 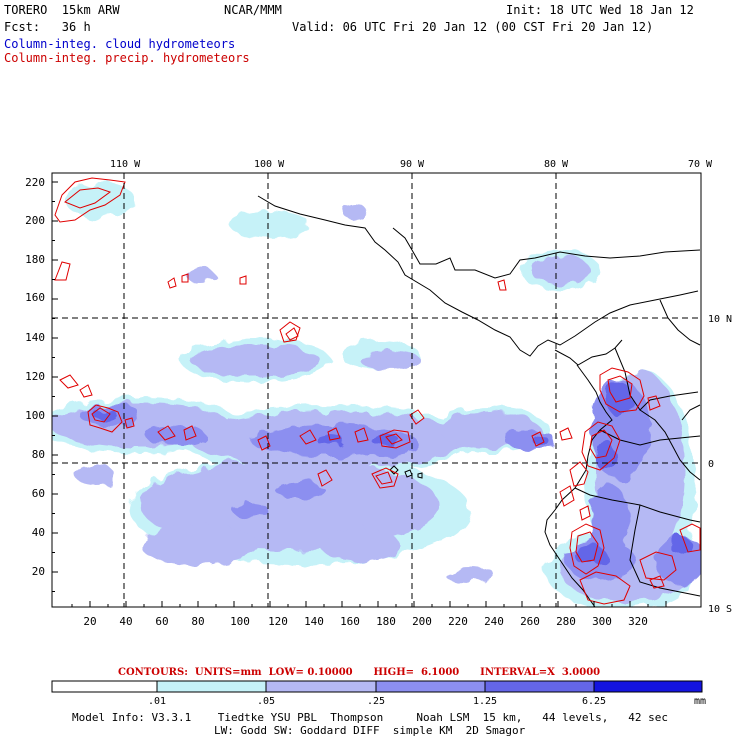 I want to click on model-title: TORERO 15km ARW, so click(x=62, y=10).